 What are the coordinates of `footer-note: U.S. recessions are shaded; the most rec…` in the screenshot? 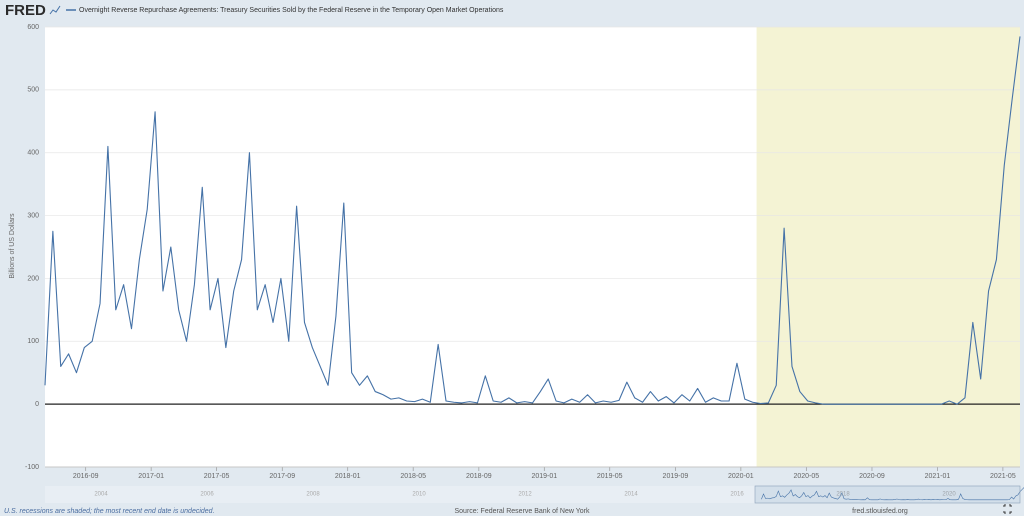 It's located at (109, 511).